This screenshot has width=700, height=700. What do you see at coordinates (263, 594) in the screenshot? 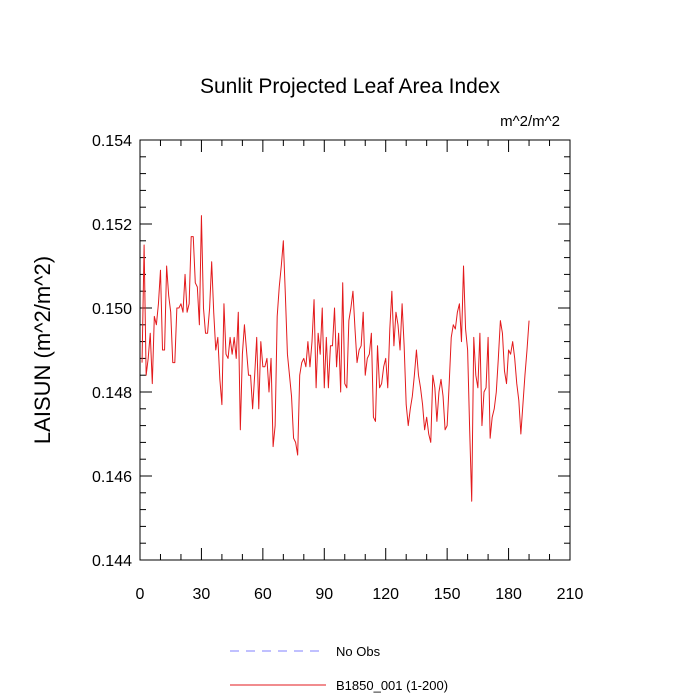
I see `x-tick-label: 60` at bounding box center [263, 594].